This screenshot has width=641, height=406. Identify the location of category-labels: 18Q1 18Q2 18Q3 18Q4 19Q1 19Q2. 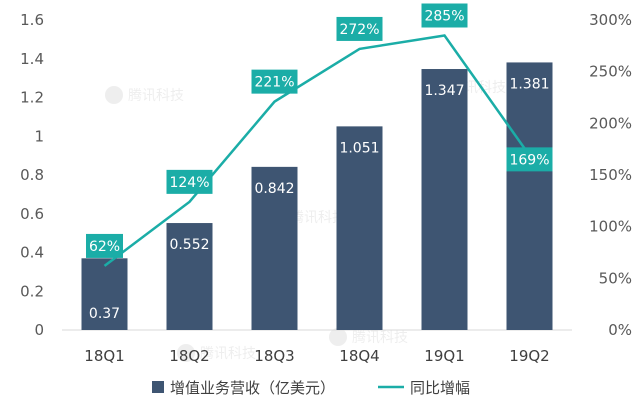
(316, 356).